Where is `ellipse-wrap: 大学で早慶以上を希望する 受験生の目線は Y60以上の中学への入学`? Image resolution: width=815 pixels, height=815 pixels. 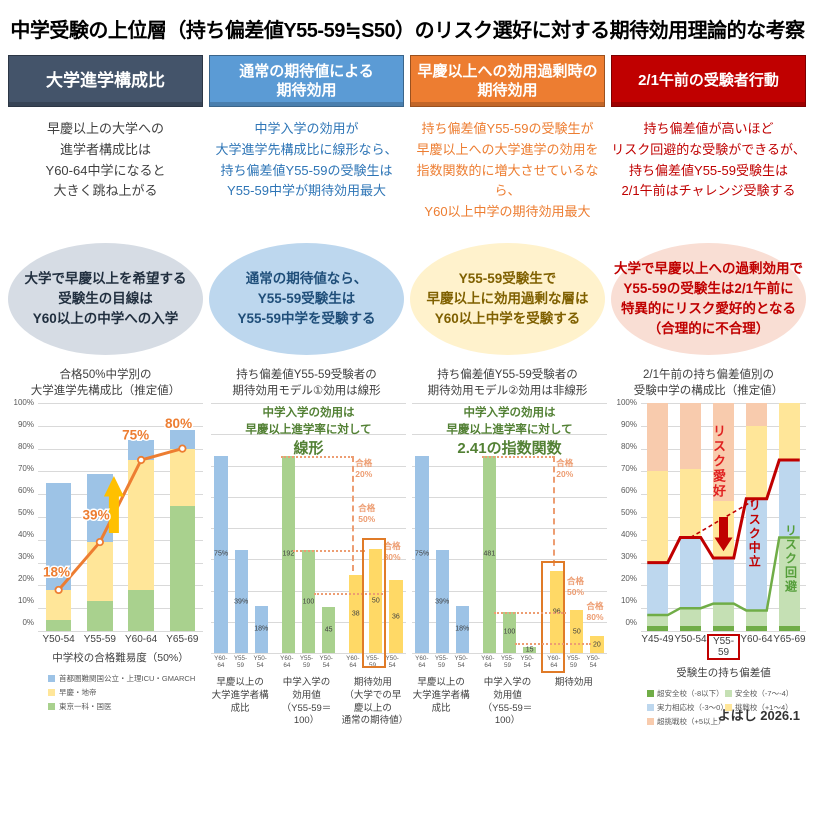
ellipse-wrap: 大学で早慶以上を希望する 受験生の目線は Y60以上の中学への入学 is located at coordinates (105, 299).